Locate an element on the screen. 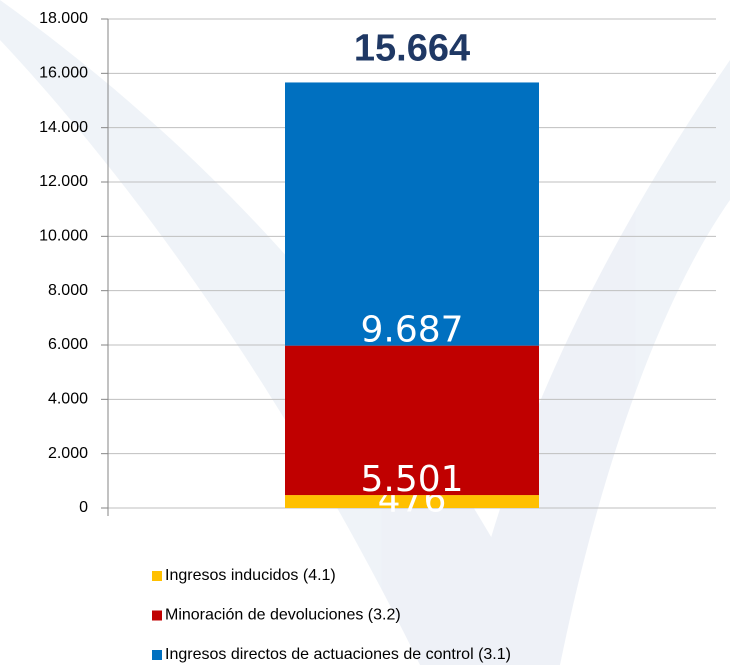 The width and height of the screenshot is (730, 665). legend-label: Ingresos inducidos (4.1) is located at coordinates (250, 575).